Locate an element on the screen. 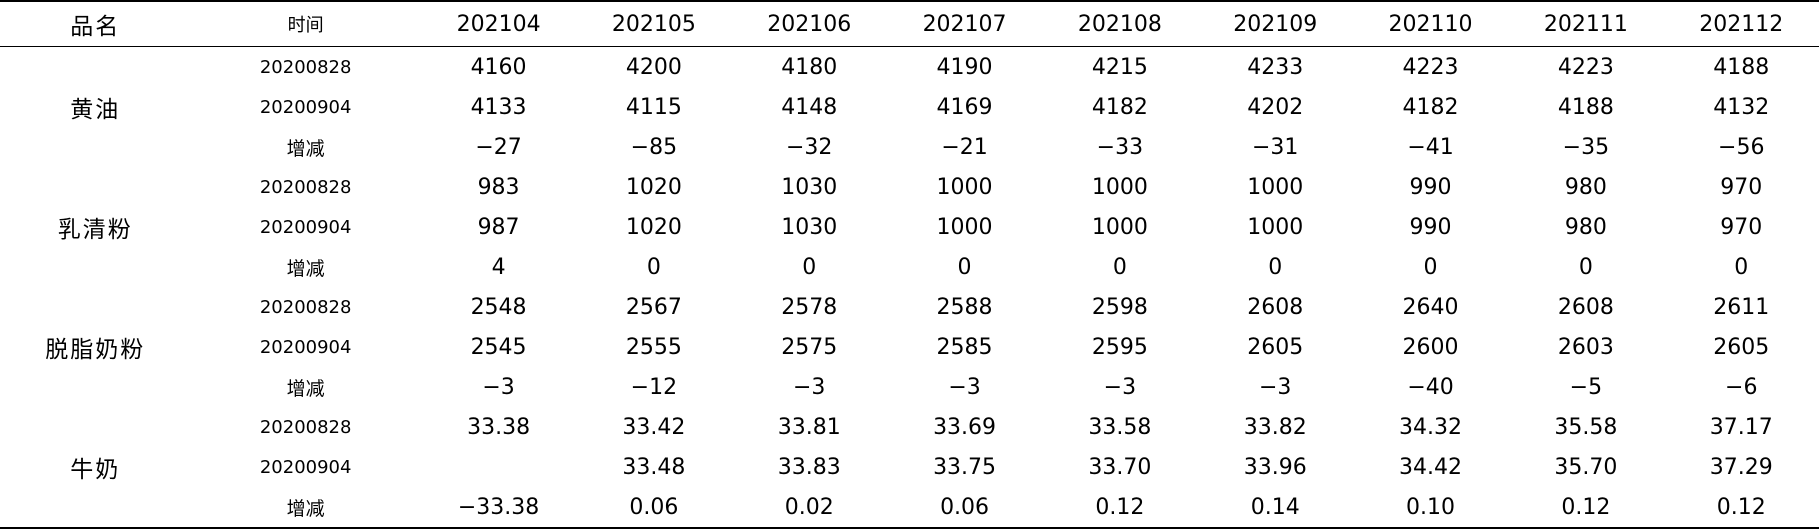 The width and height of the screenshot is (1819, 531). value-cell: 0.10 is located at coordinates (1431, 507).